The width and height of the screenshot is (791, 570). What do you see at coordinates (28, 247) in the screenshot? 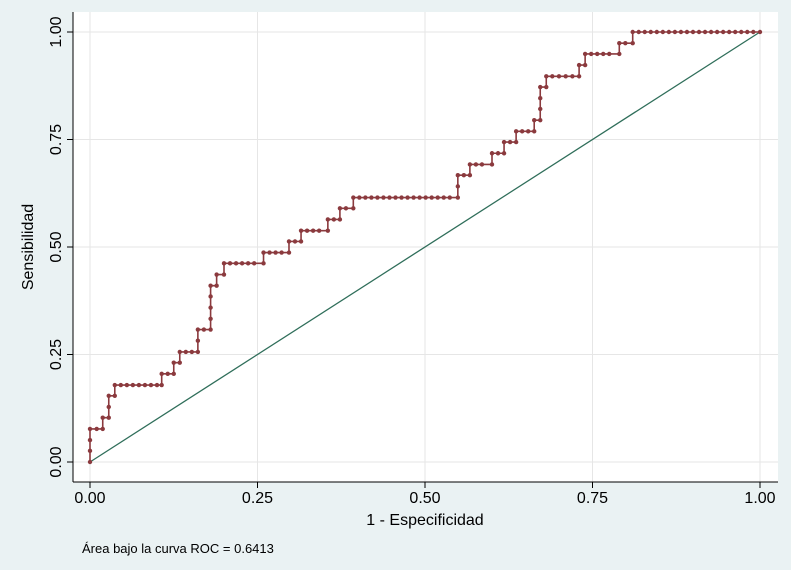
I see `y-axis-title: Sensibilidad` at bounding box center [28, 247].